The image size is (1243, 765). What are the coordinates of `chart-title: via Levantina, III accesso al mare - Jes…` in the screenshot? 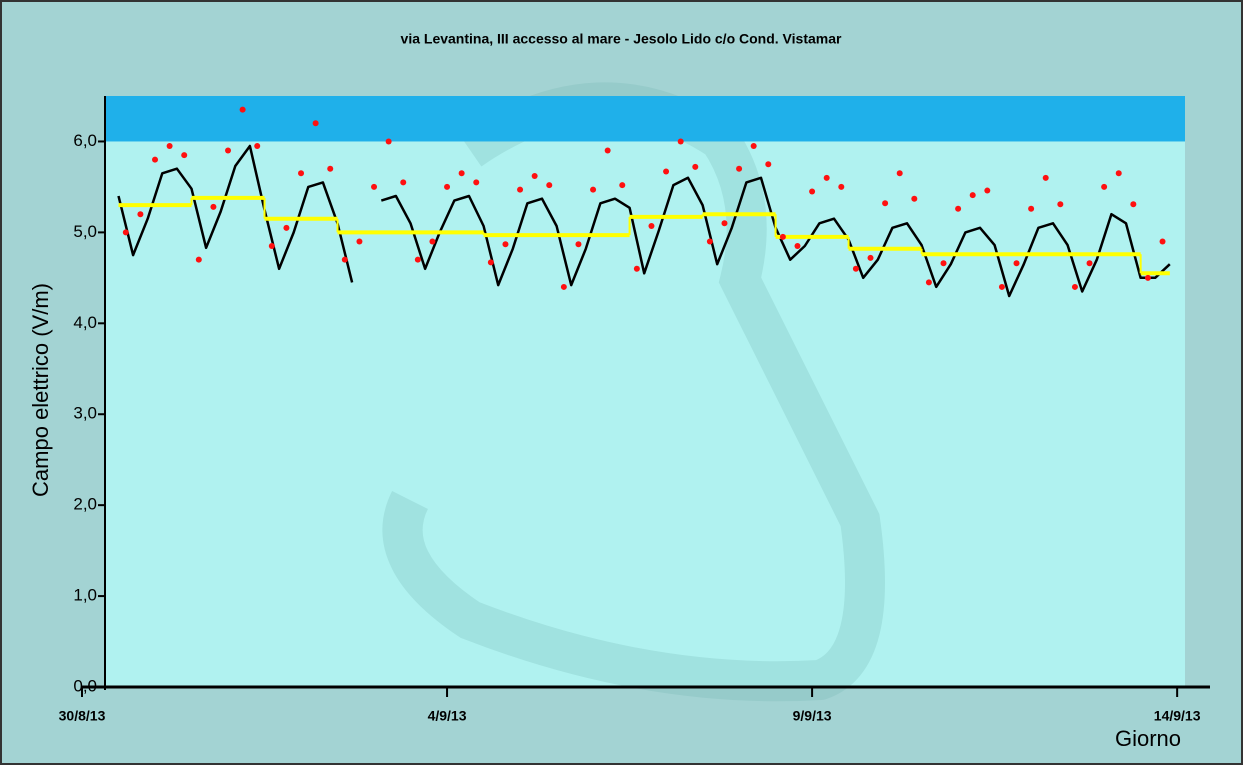 It's located at (621, 39).